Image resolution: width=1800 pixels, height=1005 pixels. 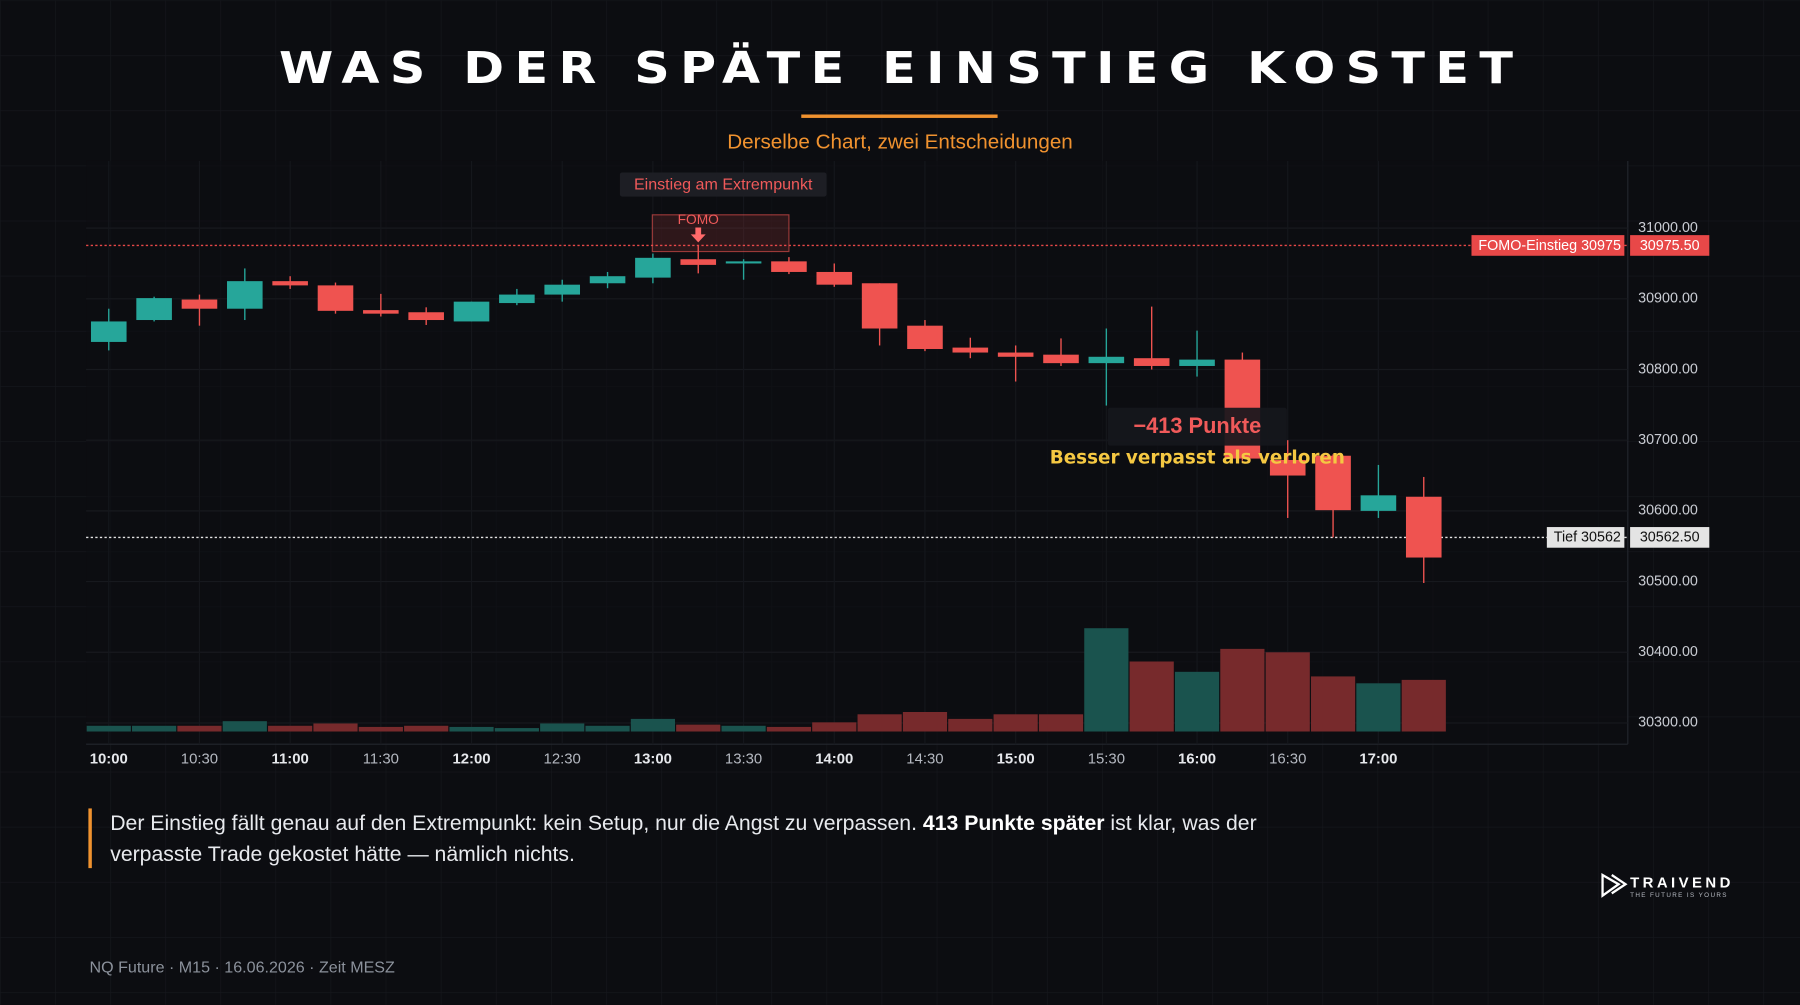 What do you see at coordinates (1181, 823) in the screenshot?
I see `description-text: ist klar, was der` at bounding box center [1181, 823].